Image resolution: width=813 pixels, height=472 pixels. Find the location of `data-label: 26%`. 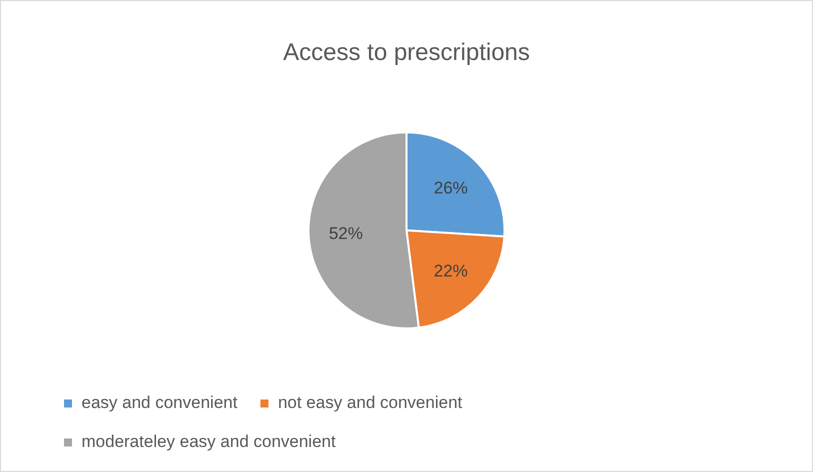

data-label: 26% is located at coordinates (451, 188).